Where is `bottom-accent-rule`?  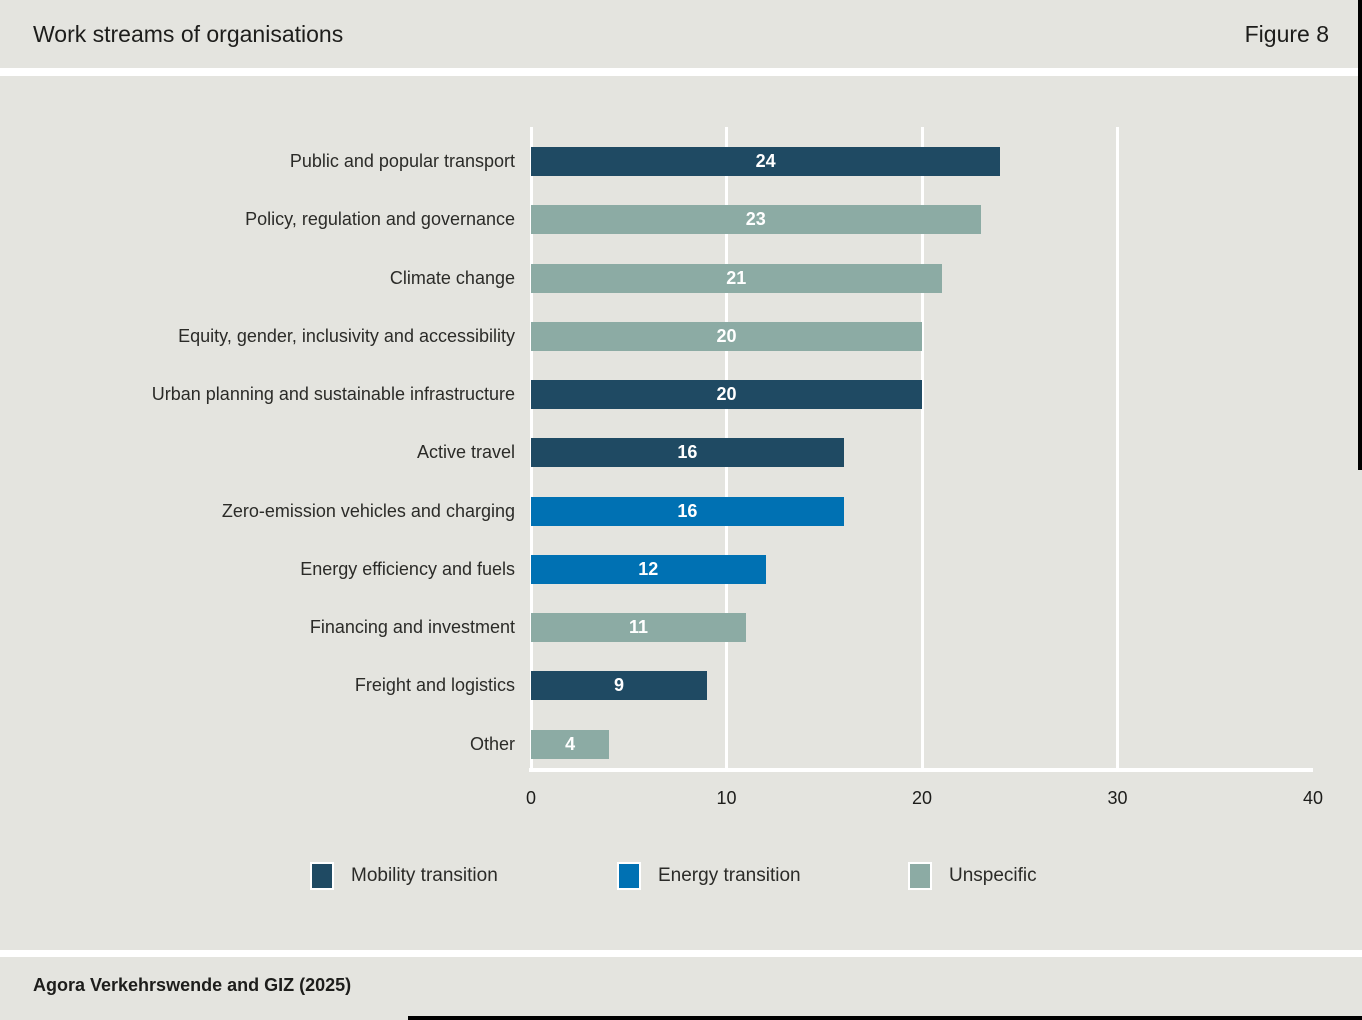
bottom-accent-rule is located at coordinates (885, 1018).